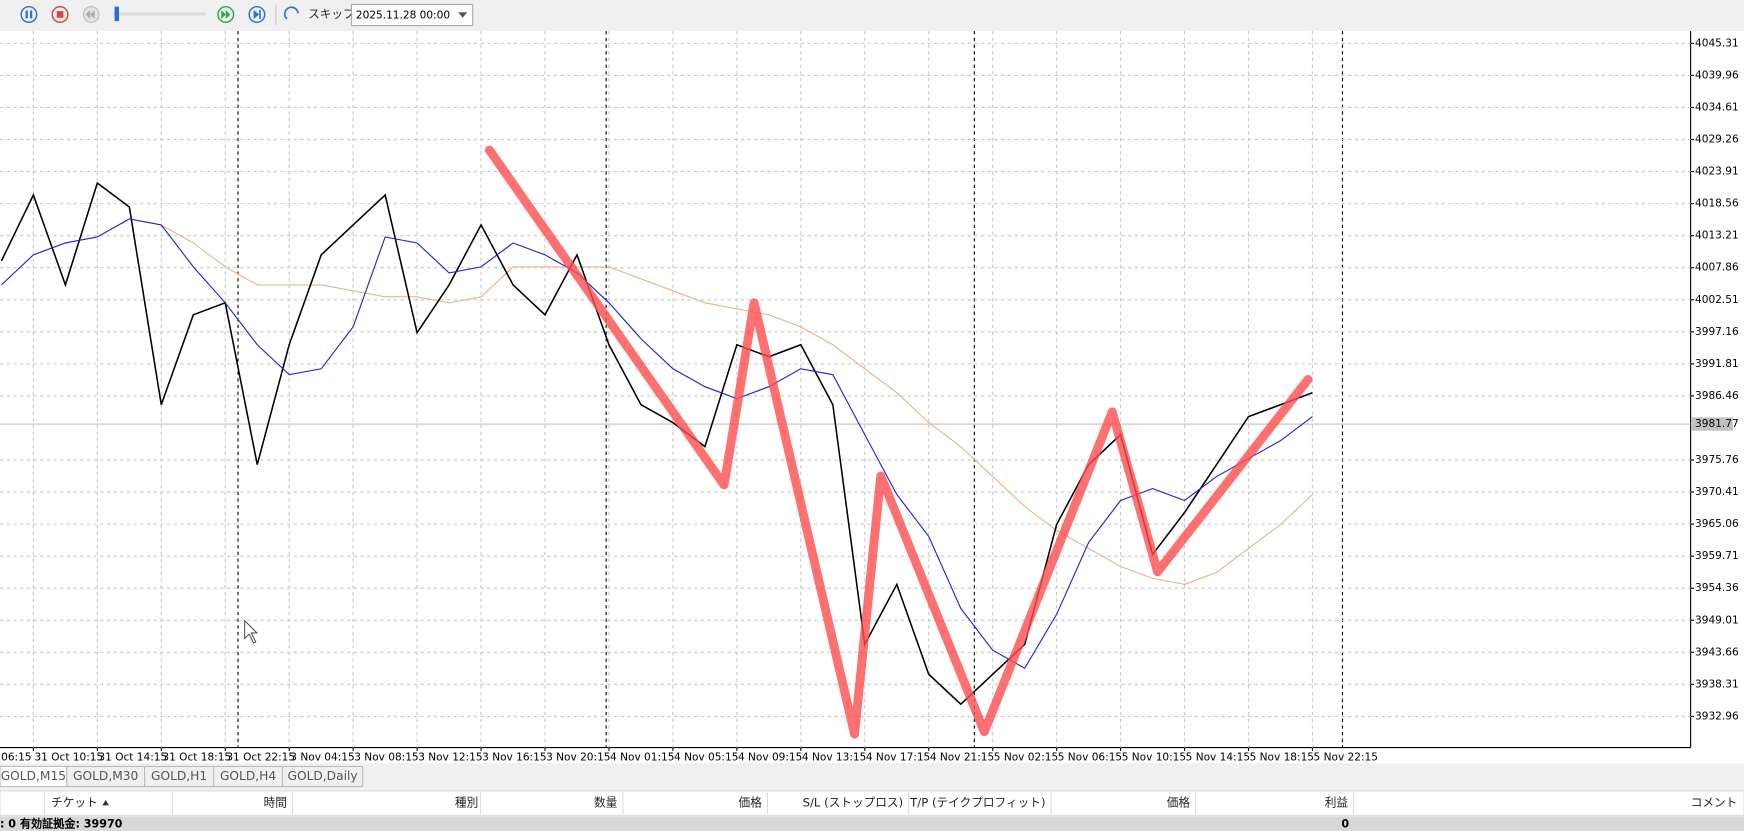  What do you see at coordinates (322, 758) in the screenshot?
I see `x-tick-label: 3 Nov 04:15` at bounding box center [322, 758].